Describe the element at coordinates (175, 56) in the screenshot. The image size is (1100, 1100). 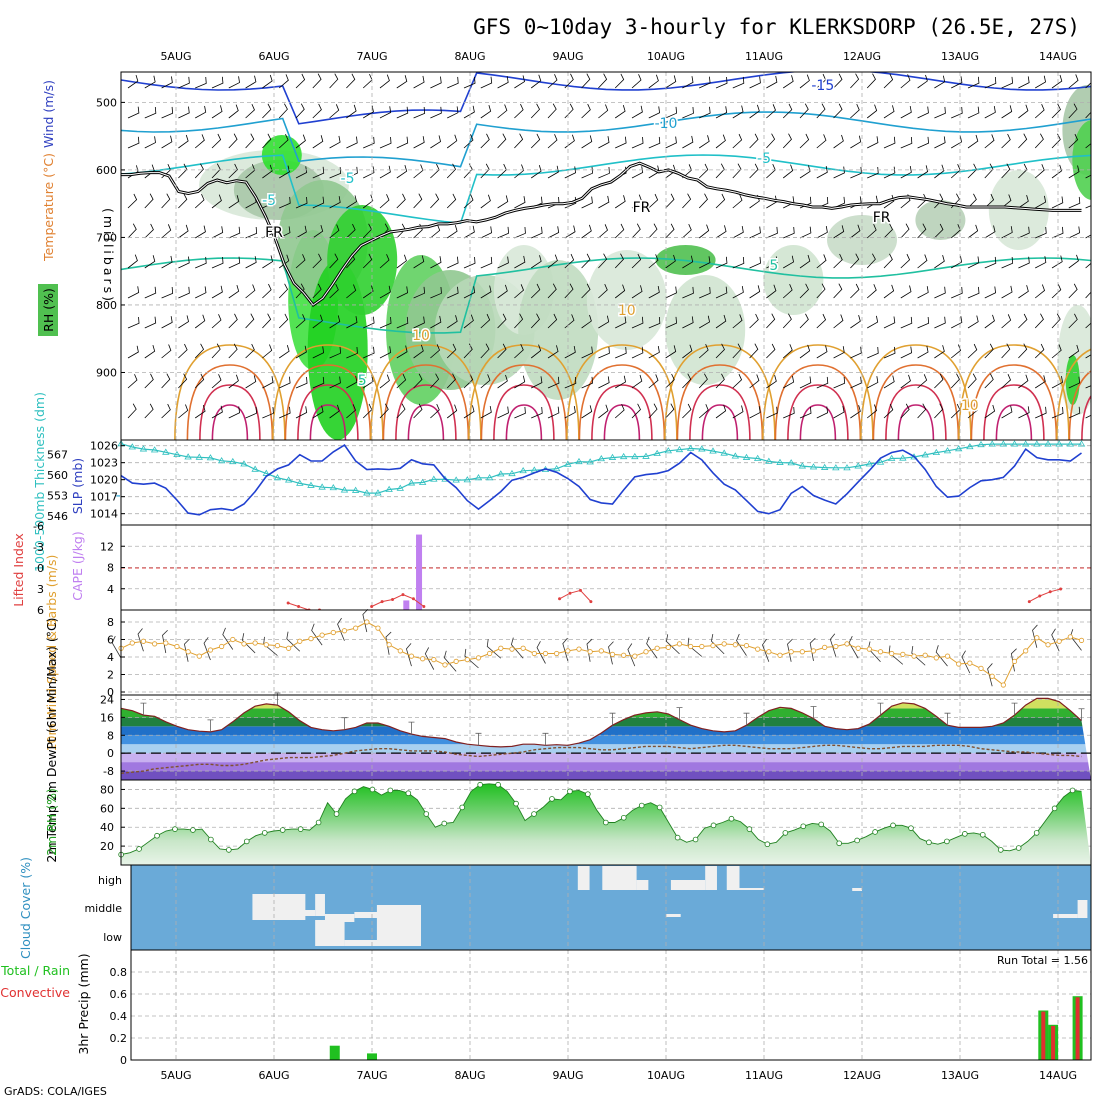
I see `top-date-label: 5AUG` at that location.